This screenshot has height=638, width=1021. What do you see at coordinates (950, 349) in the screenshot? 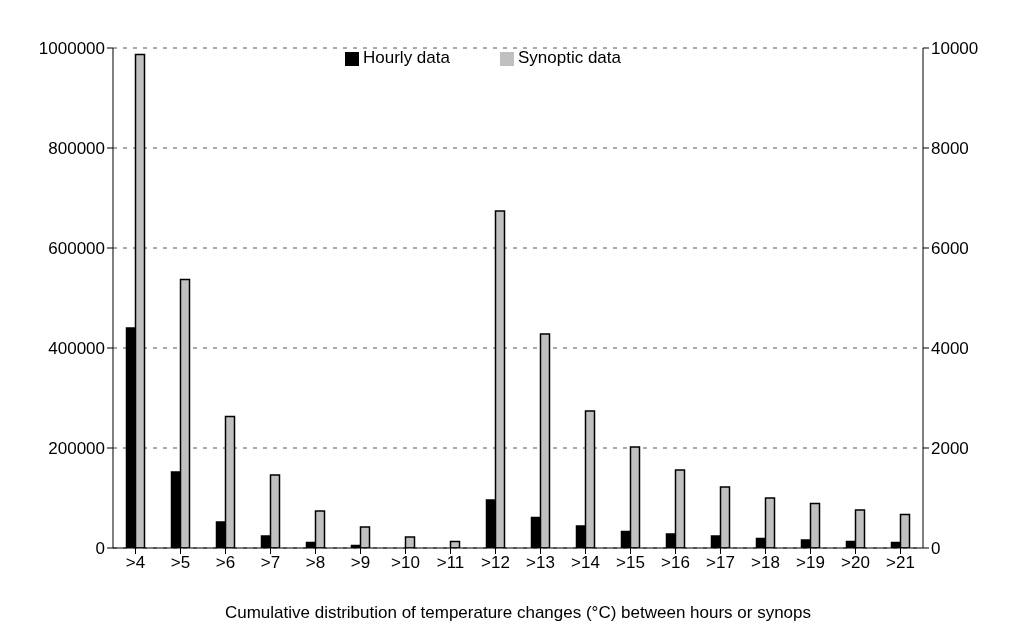
I see `y2-tick-label: 4000` at bounding box center [950, 349].